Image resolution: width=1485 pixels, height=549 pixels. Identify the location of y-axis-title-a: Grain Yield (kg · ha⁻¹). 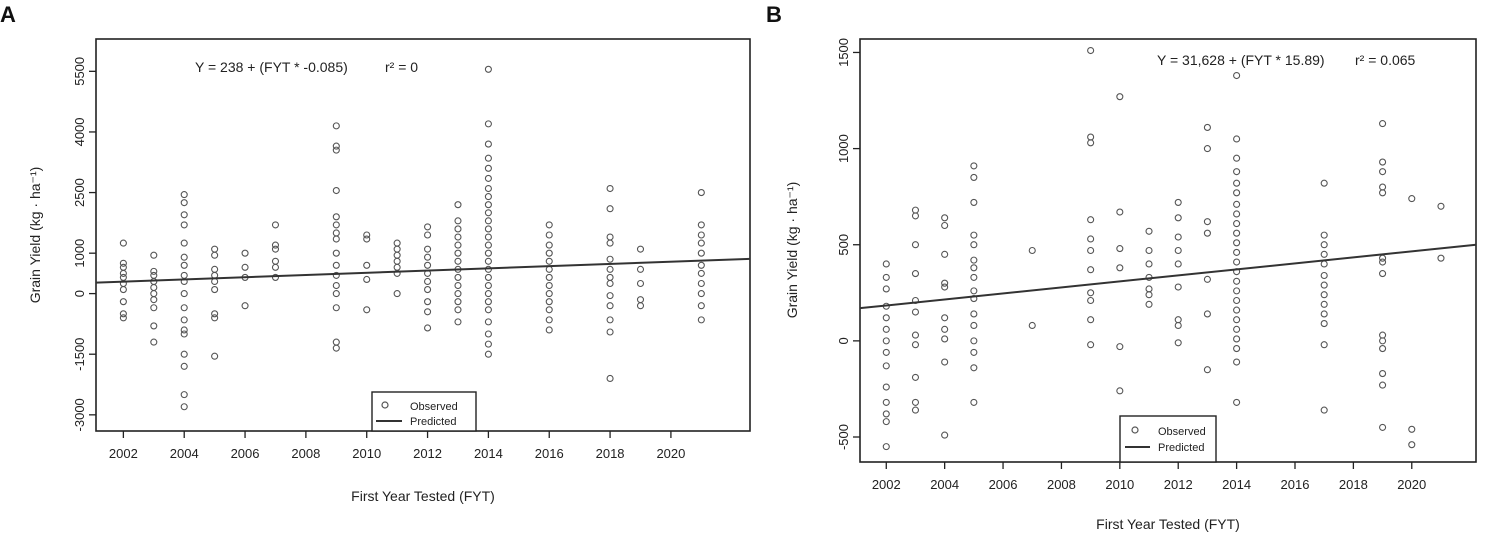
(35, 235).